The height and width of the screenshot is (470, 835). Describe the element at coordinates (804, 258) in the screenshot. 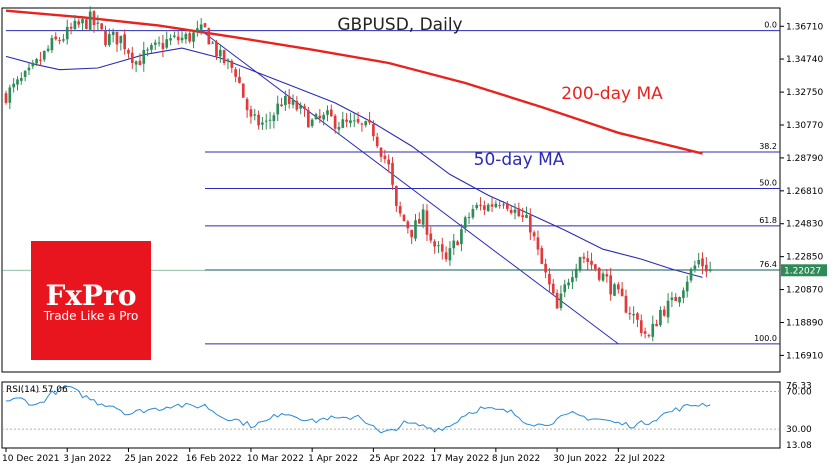

I see `y-tick-label: 1.22850` at that location.